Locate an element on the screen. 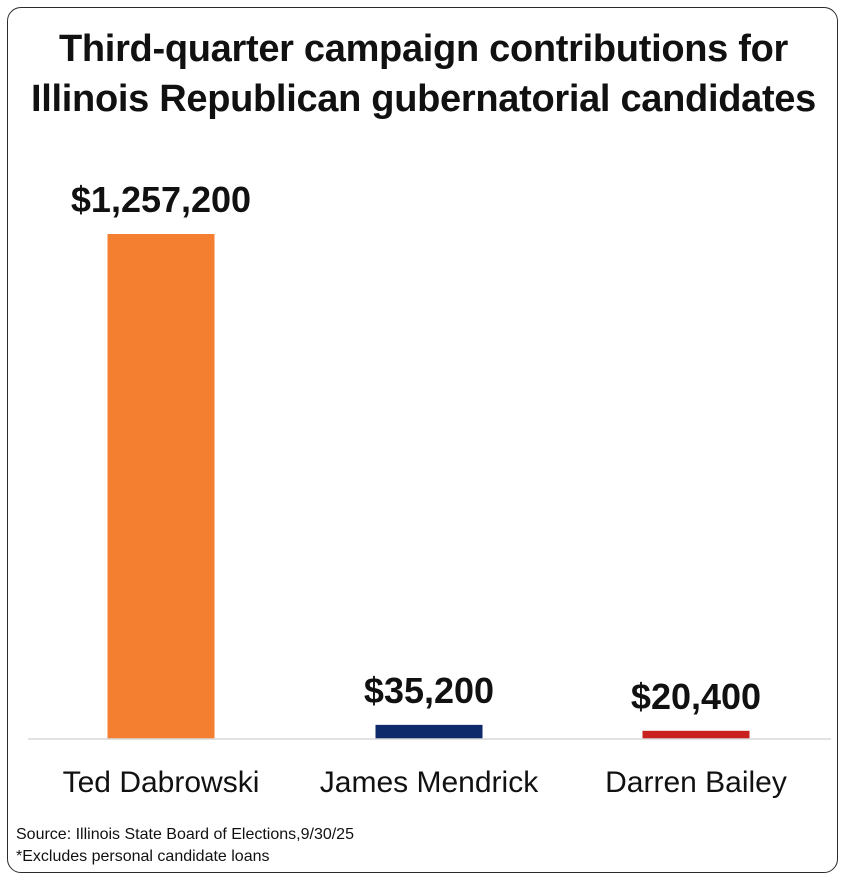 The width and height of the screenshot is (847, 880). bar-darren-bailey is located at coordinates (696, 734).